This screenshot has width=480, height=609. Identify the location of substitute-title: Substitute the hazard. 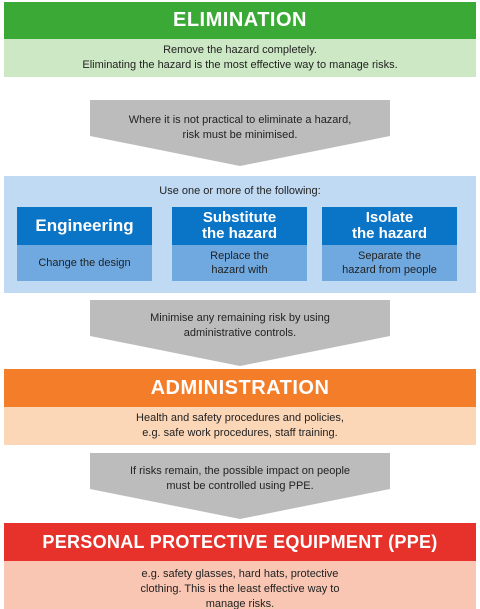
(239, 226).